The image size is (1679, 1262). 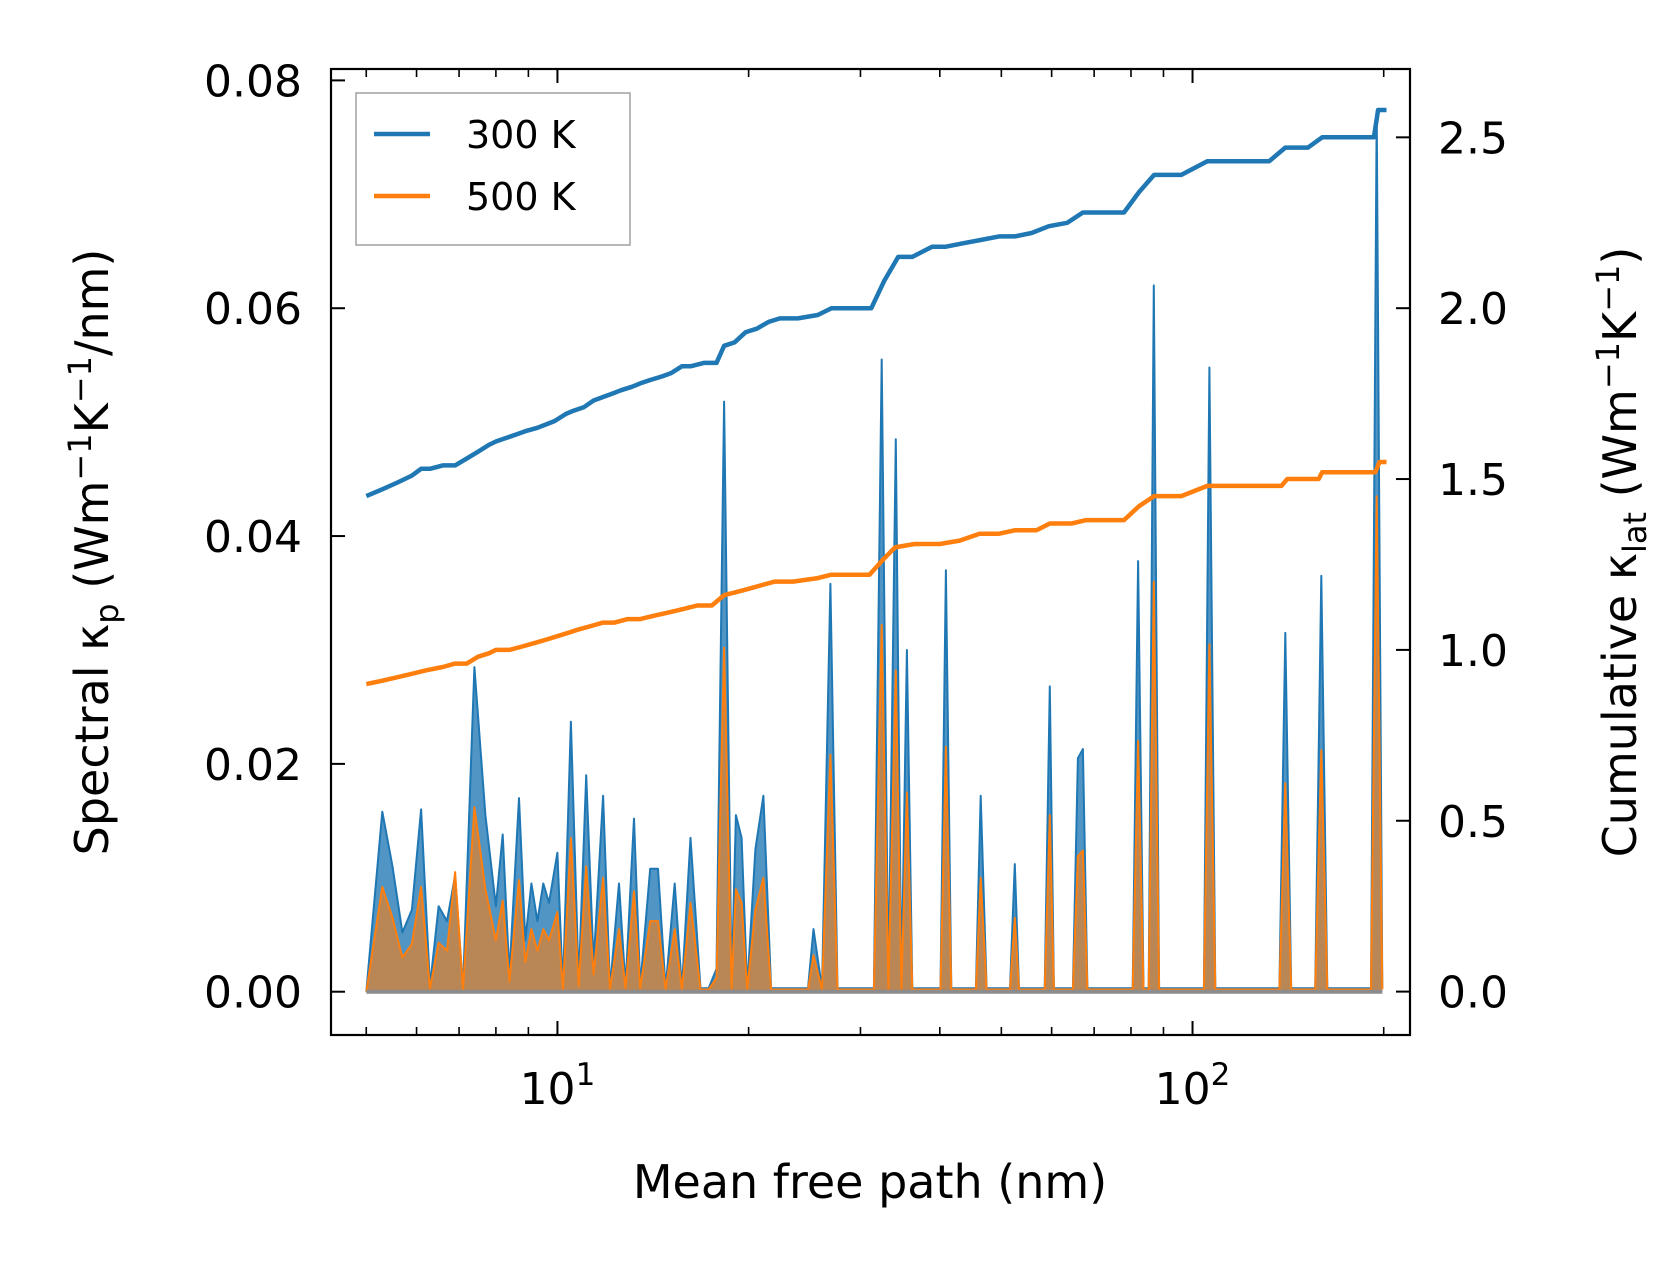 What do you see at coordinates (80, 456) in the screenshot?
I see `y-left-label-exp1: −1` at bounding box center [80, 456].